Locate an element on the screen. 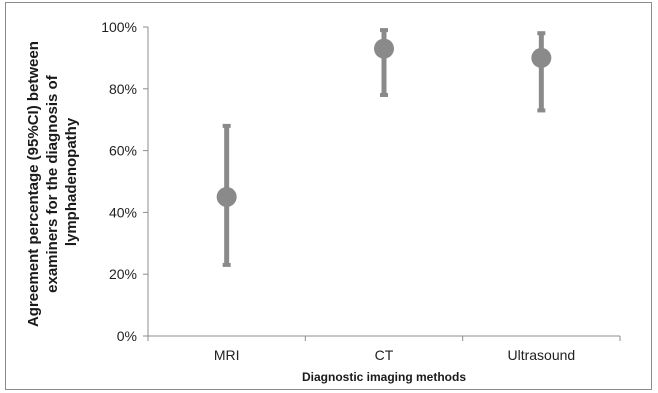 Image resolution: width=658 pixels, height=393 pixels. x-tick-label: MRI is located at coordinates (227, 355).